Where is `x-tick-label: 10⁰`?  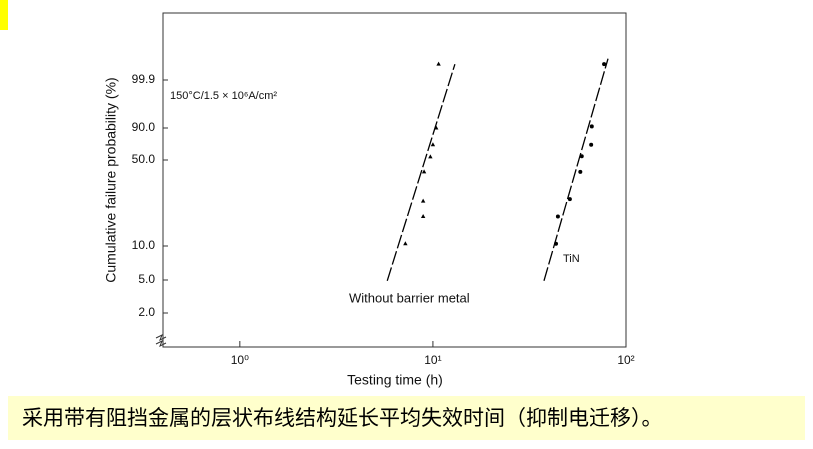 x-tick-label: 10⁰ is located at coordinates (240, 360).